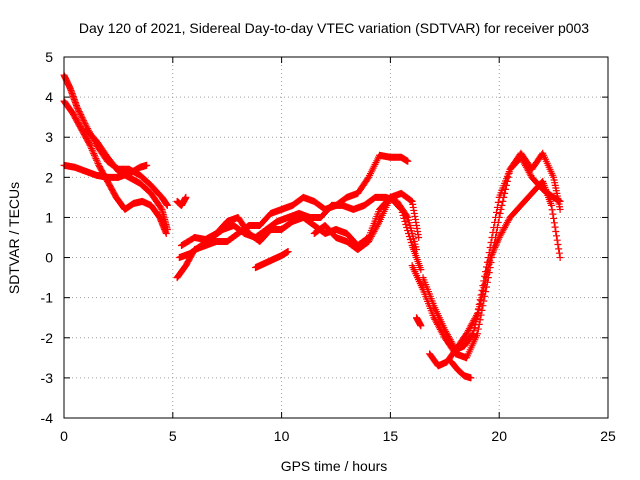  What do you see at coordinates (47, 418) in the screenshot?
I see `y-tick-label: -4` at bounding box center [47, 418].